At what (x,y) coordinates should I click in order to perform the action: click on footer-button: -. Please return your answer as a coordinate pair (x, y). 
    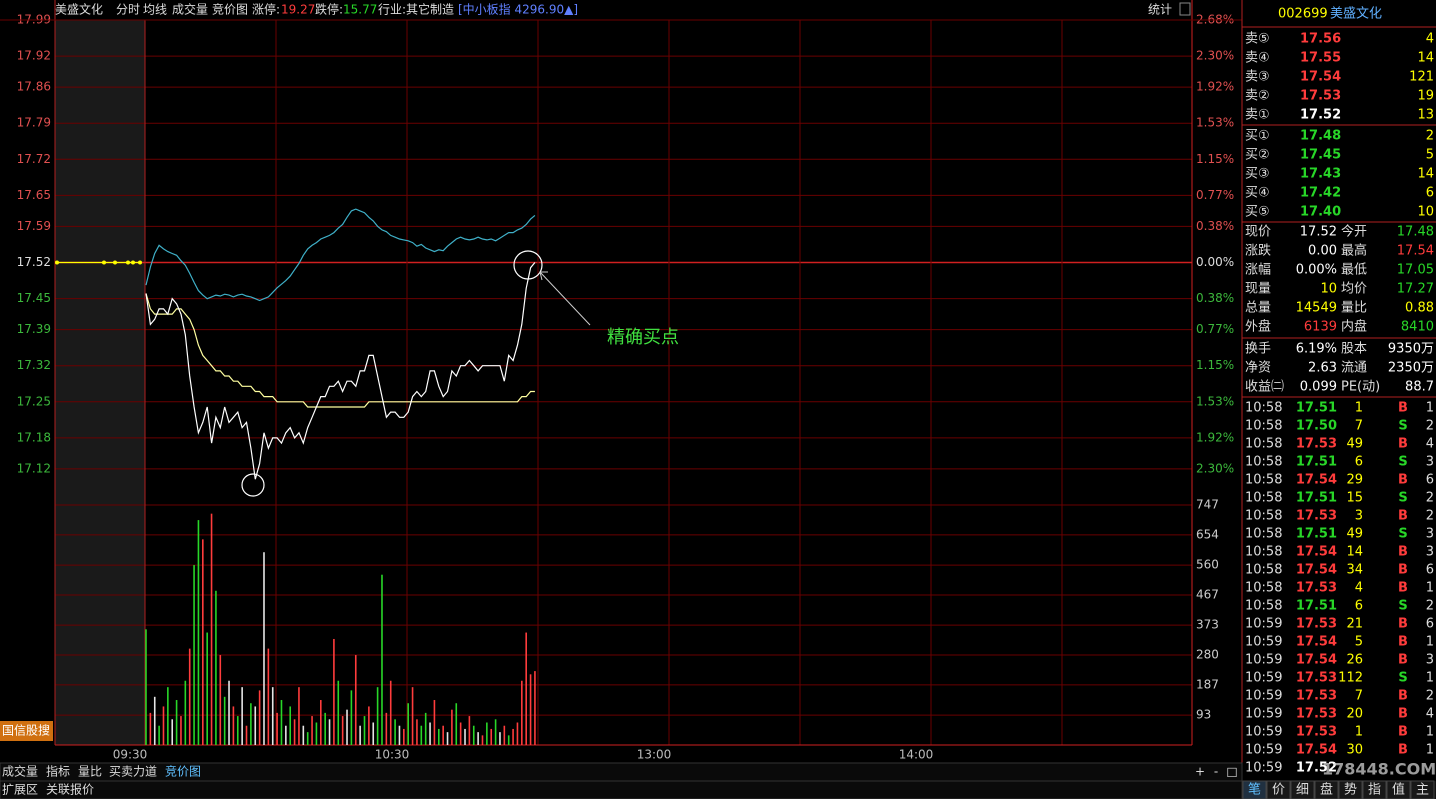
    Looking at the image, I should click on (1216, 772).